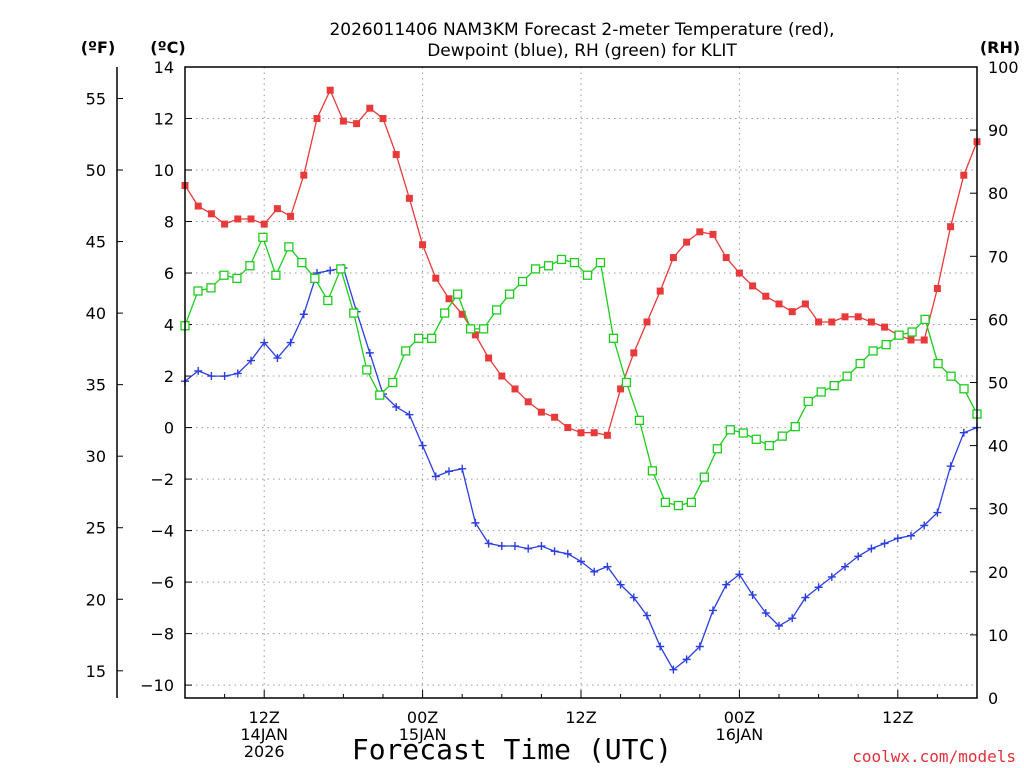 This screenshot has height=768, width=1024. Describe the element at coordinates (96, 313) in the screenshot. I see `fahrenheit-tick-label: 40` at that location.